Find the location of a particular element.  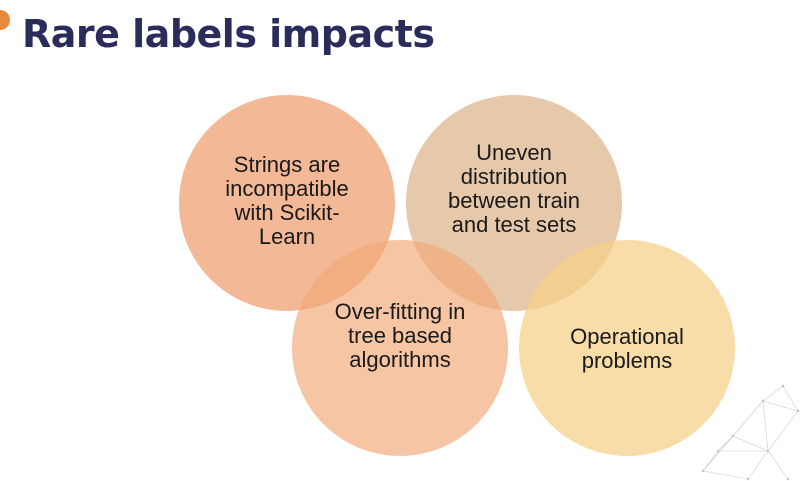

circle-operational-problems is located at coordinates (627, 348).